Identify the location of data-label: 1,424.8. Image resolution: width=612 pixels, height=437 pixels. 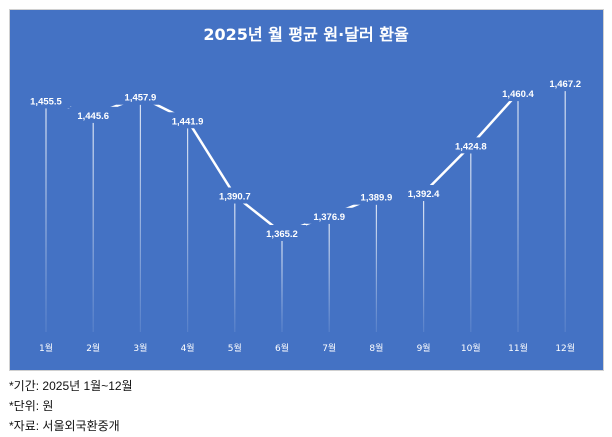
(470, 145).